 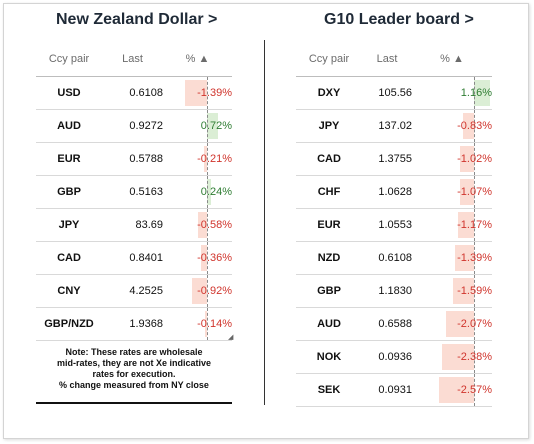 What do you see at coordinates (69, 324) in the screenshot?
I see `ccy-pair-cell: GBP/NZD` at bounding box center [69, 324].